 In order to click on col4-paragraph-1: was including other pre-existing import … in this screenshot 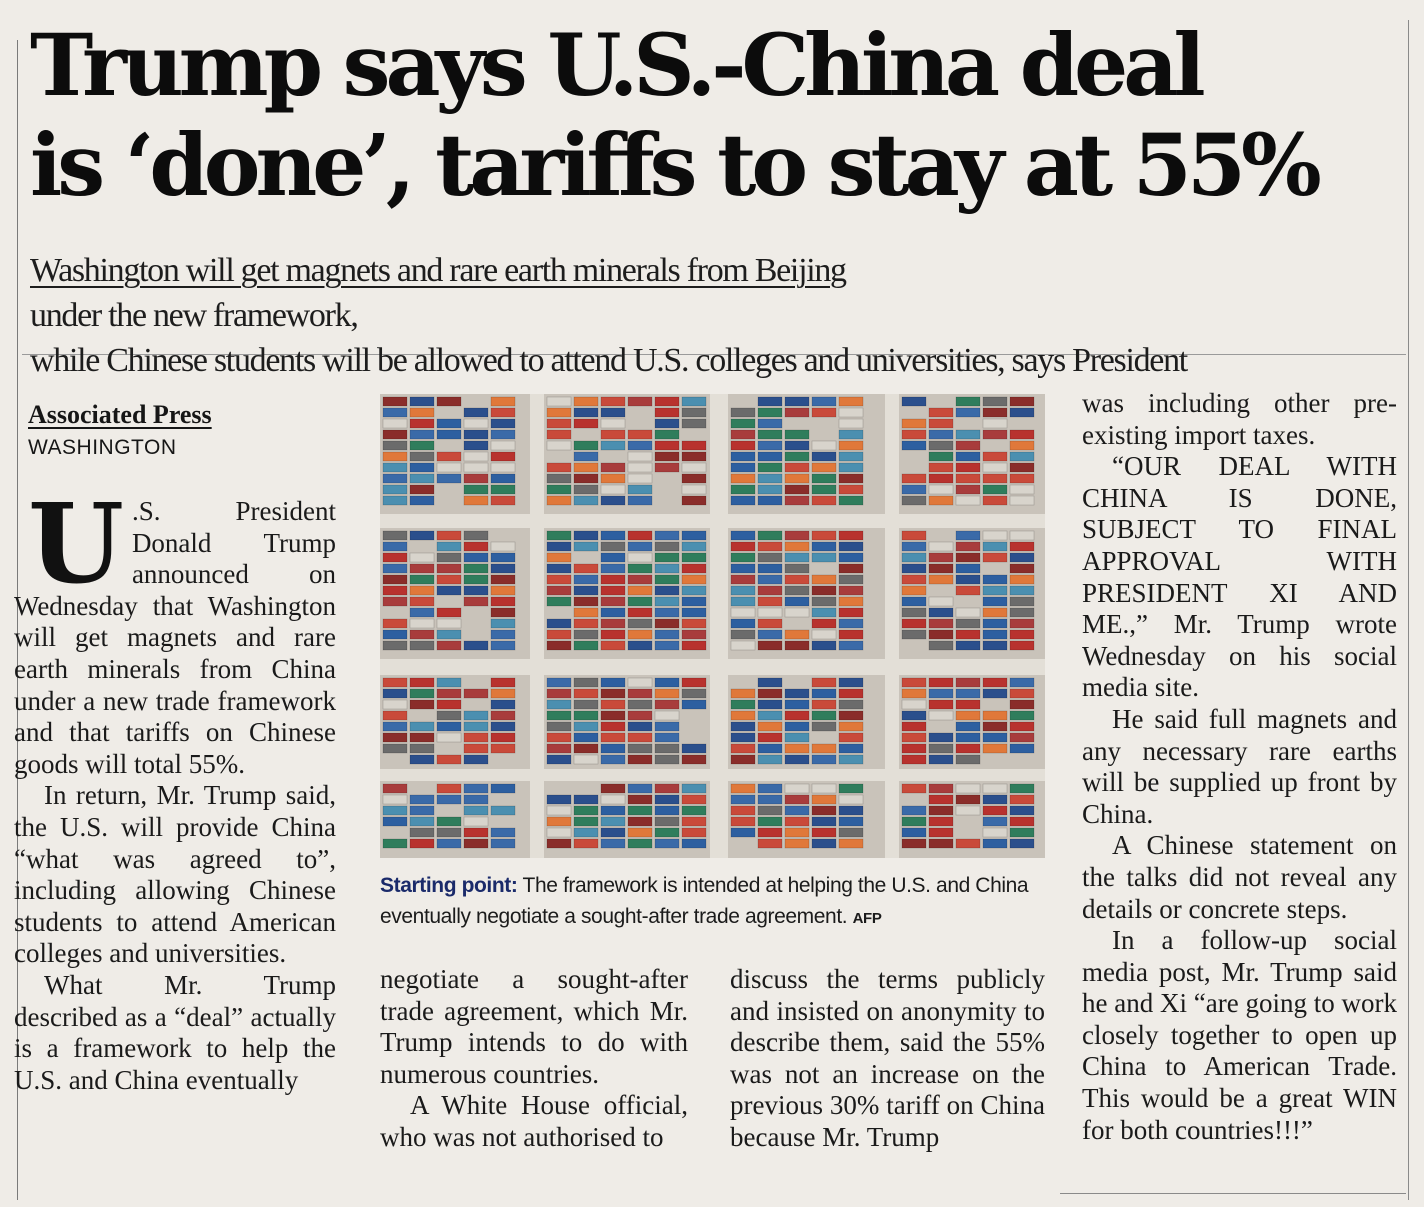, I will do `click(1239, 419)`.